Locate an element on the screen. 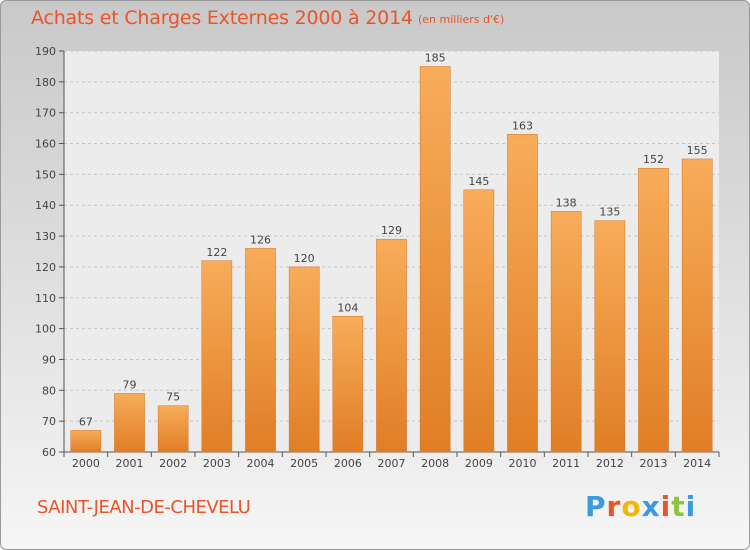 Image resolution: width=750 pixels, height=550 pixels. data-label-2013: 152 is located at coordinates (653, 159).